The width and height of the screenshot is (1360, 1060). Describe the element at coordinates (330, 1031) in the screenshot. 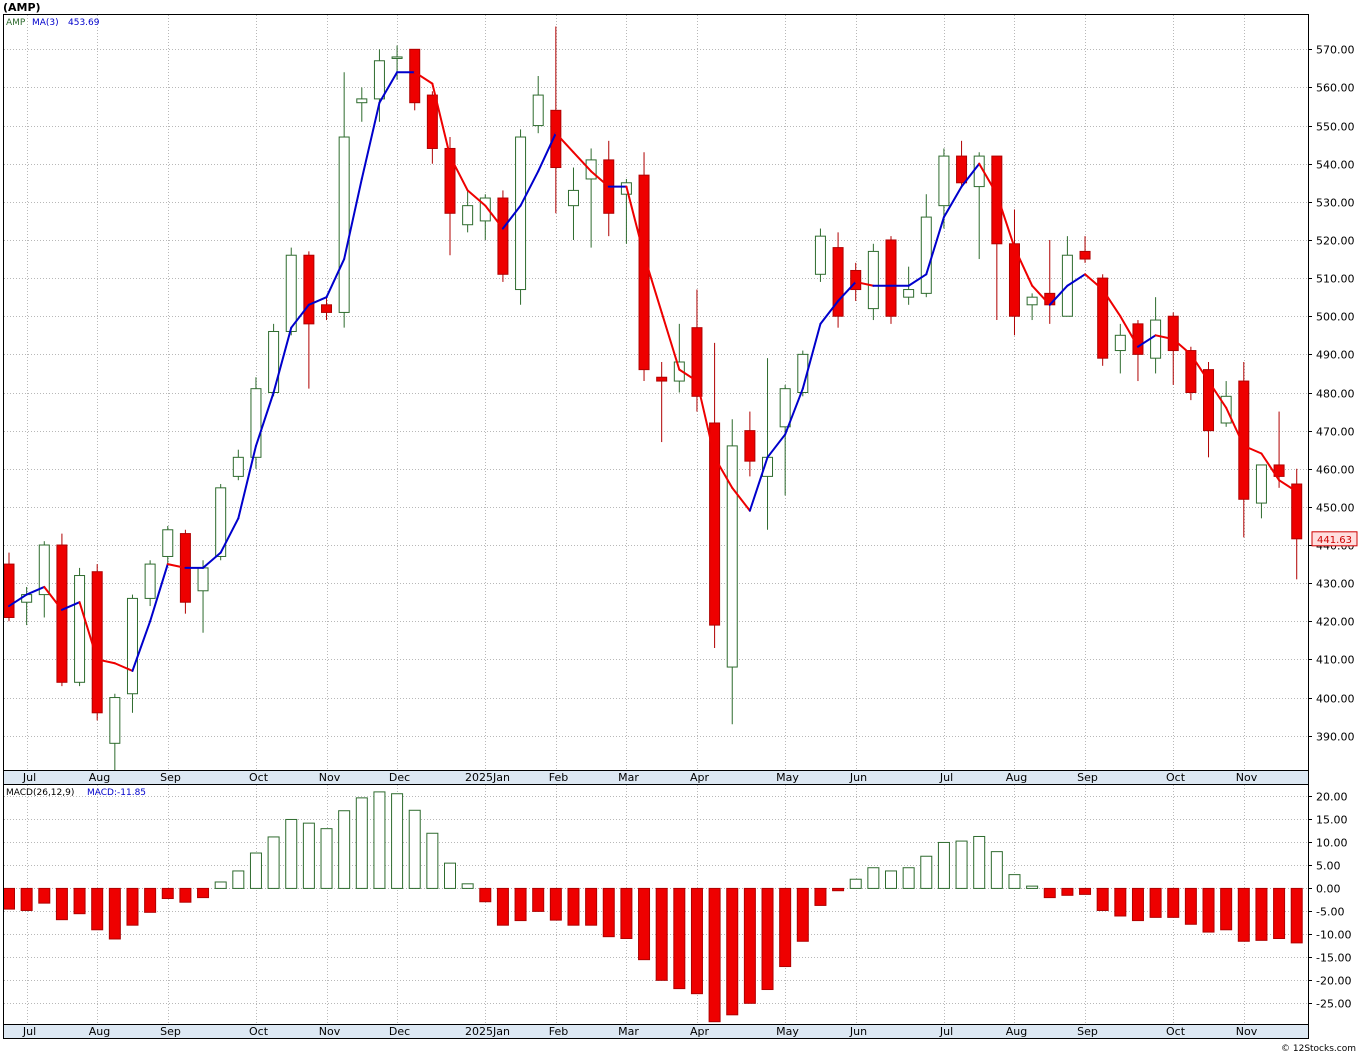

I see `macd-x-tick-label: Nov` at that location.